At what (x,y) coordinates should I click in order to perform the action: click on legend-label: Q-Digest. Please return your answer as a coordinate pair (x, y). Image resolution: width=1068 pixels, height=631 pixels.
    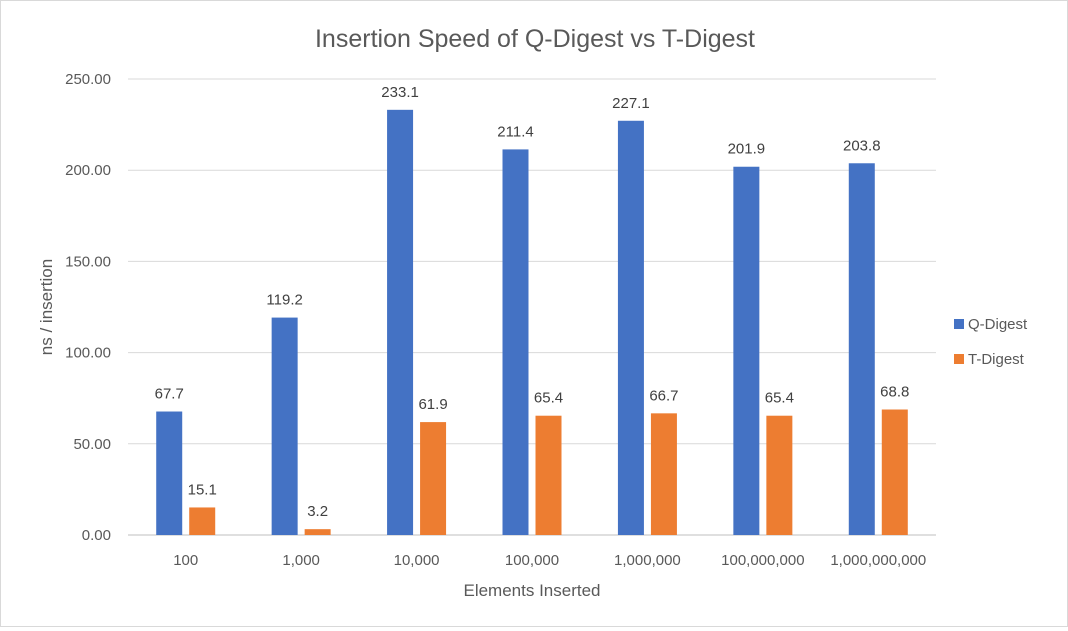
    Looking at the image, I should click on (998, 324).